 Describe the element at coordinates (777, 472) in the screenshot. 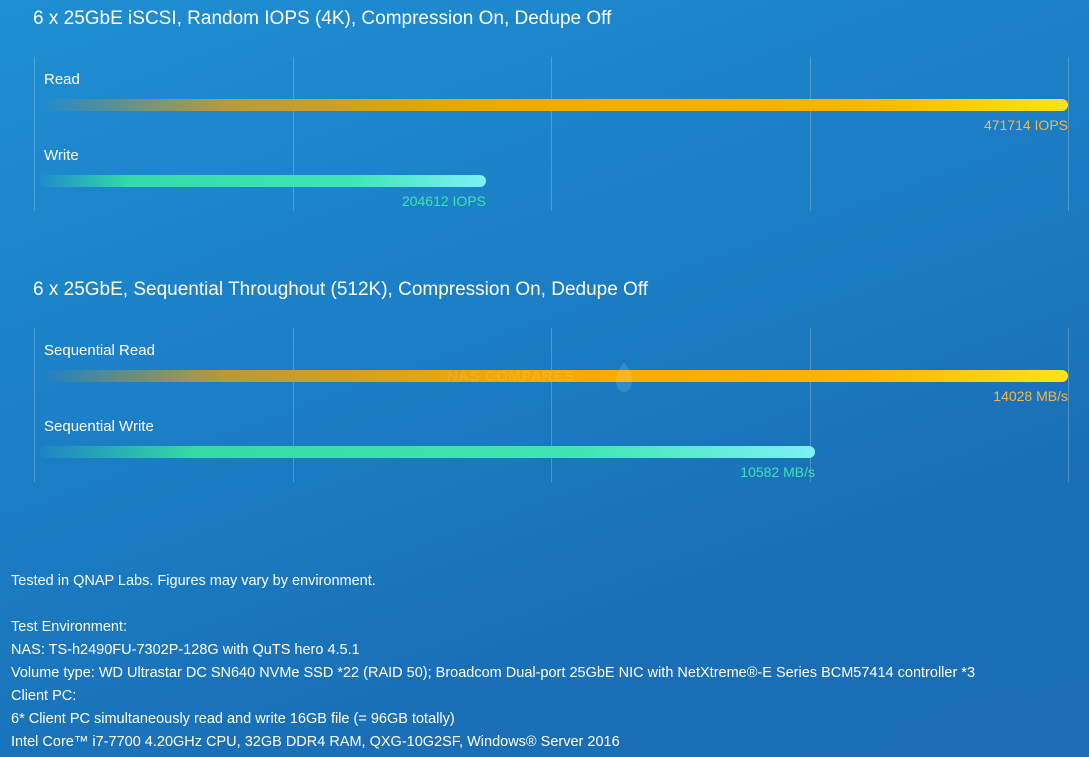

I see `value-label-sequential-write: 10582 MB/s` at that location.